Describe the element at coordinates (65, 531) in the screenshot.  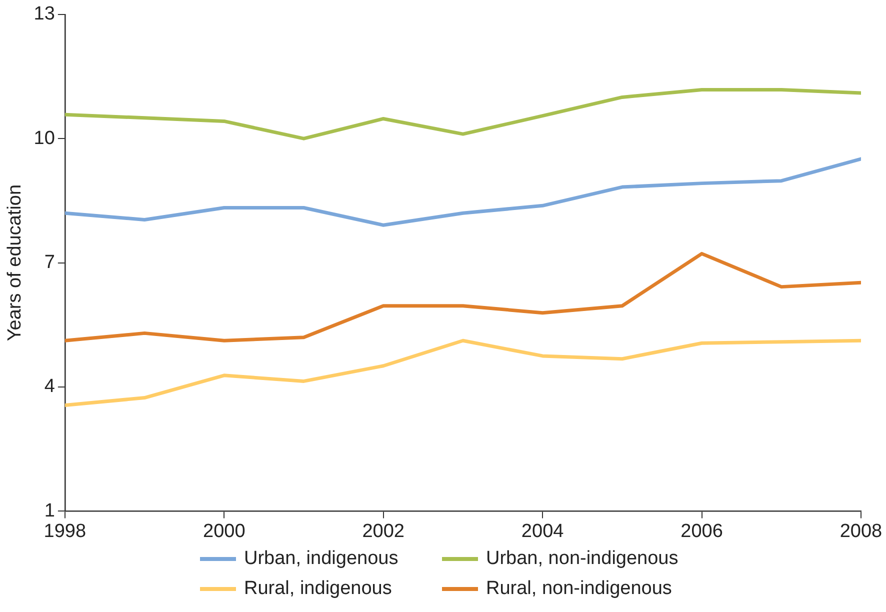
I see `x-tick-label: 1998` at that location.